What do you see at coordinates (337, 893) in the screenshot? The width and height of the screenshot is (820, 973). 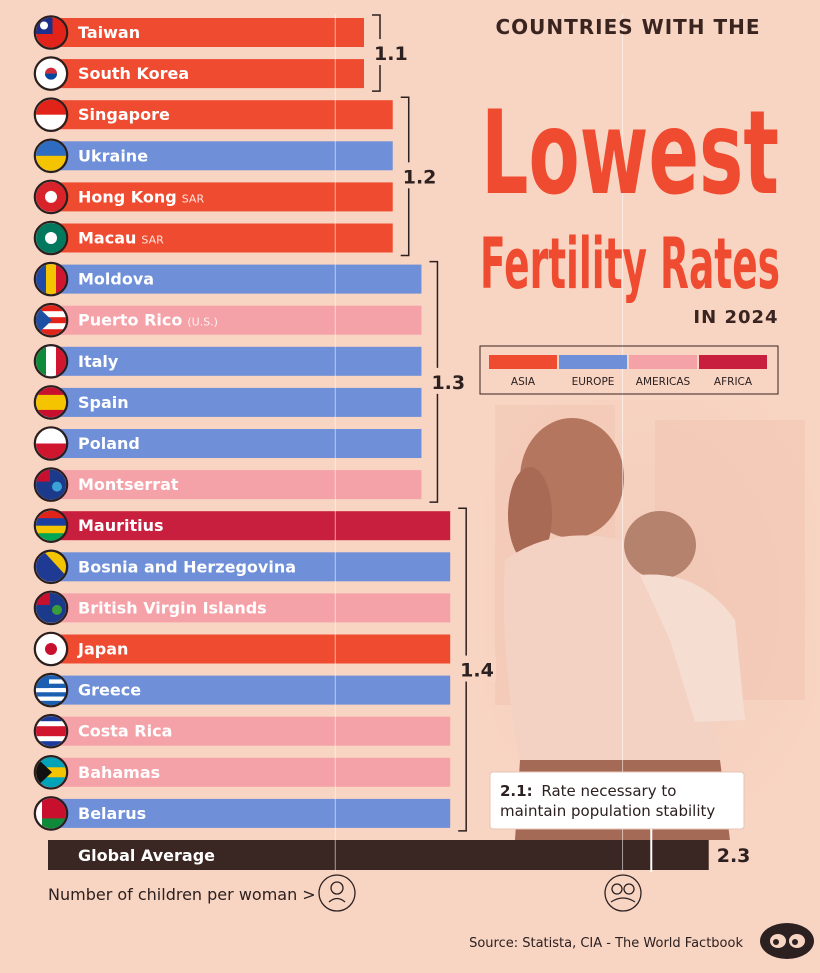 I see `one-child-icon` at bounding box center [337, 893].